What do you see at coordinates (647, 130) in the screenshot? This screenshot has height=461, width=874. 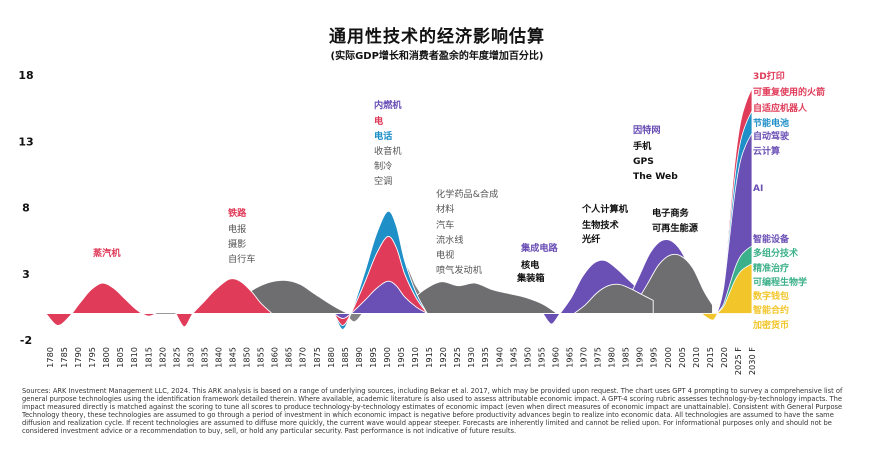 I see `annotation-因特网: 因特网` at bounding box center [647, 130].